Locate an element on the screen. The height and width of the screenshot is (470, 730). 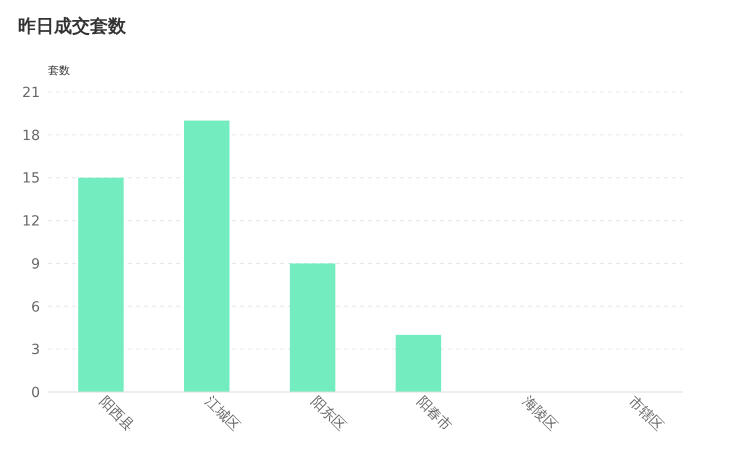
y-tick-label: 6 is located at coordinates (35, 307).